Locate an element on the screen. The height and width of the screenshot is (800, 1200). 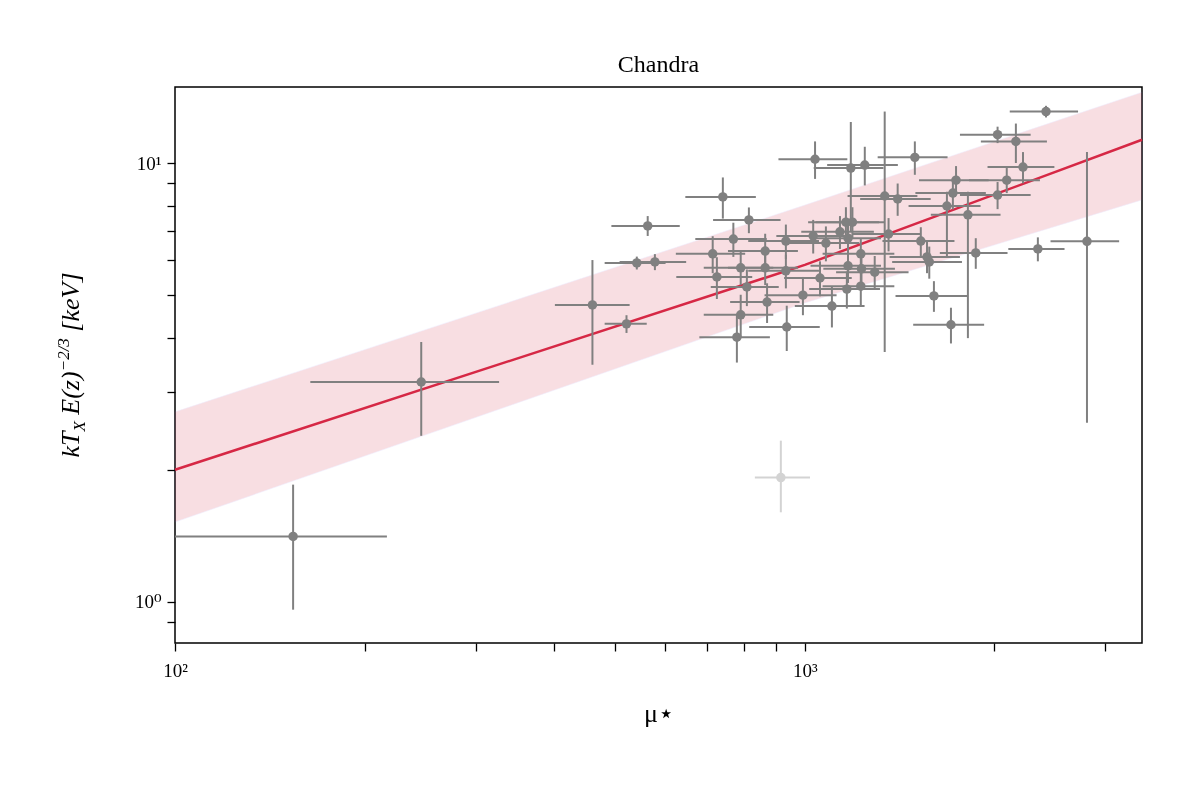
y-tick-label: 10⁰ is located at coordinates (148, 602).